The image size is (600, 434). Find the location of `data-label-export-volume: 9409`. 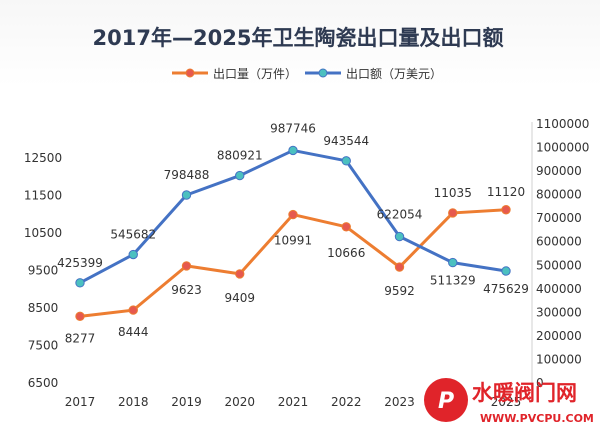

data-label-export-volume: 9409 is located at coordinates (239, 298).